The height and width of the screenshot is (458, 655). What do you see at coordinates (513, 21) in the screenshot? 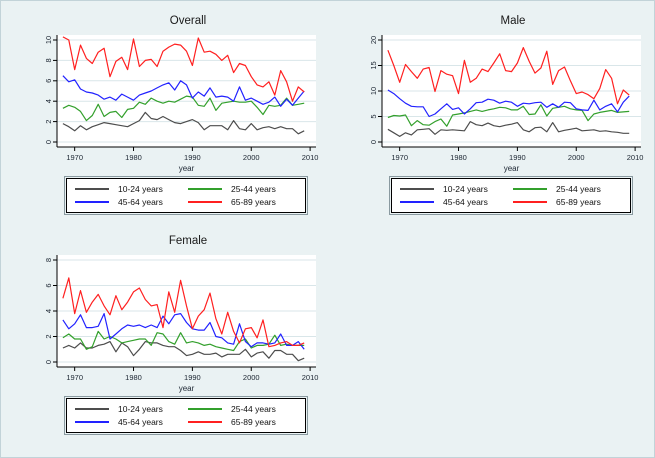
I see `chart-title-male: Male` at bounding box center [513, 21].